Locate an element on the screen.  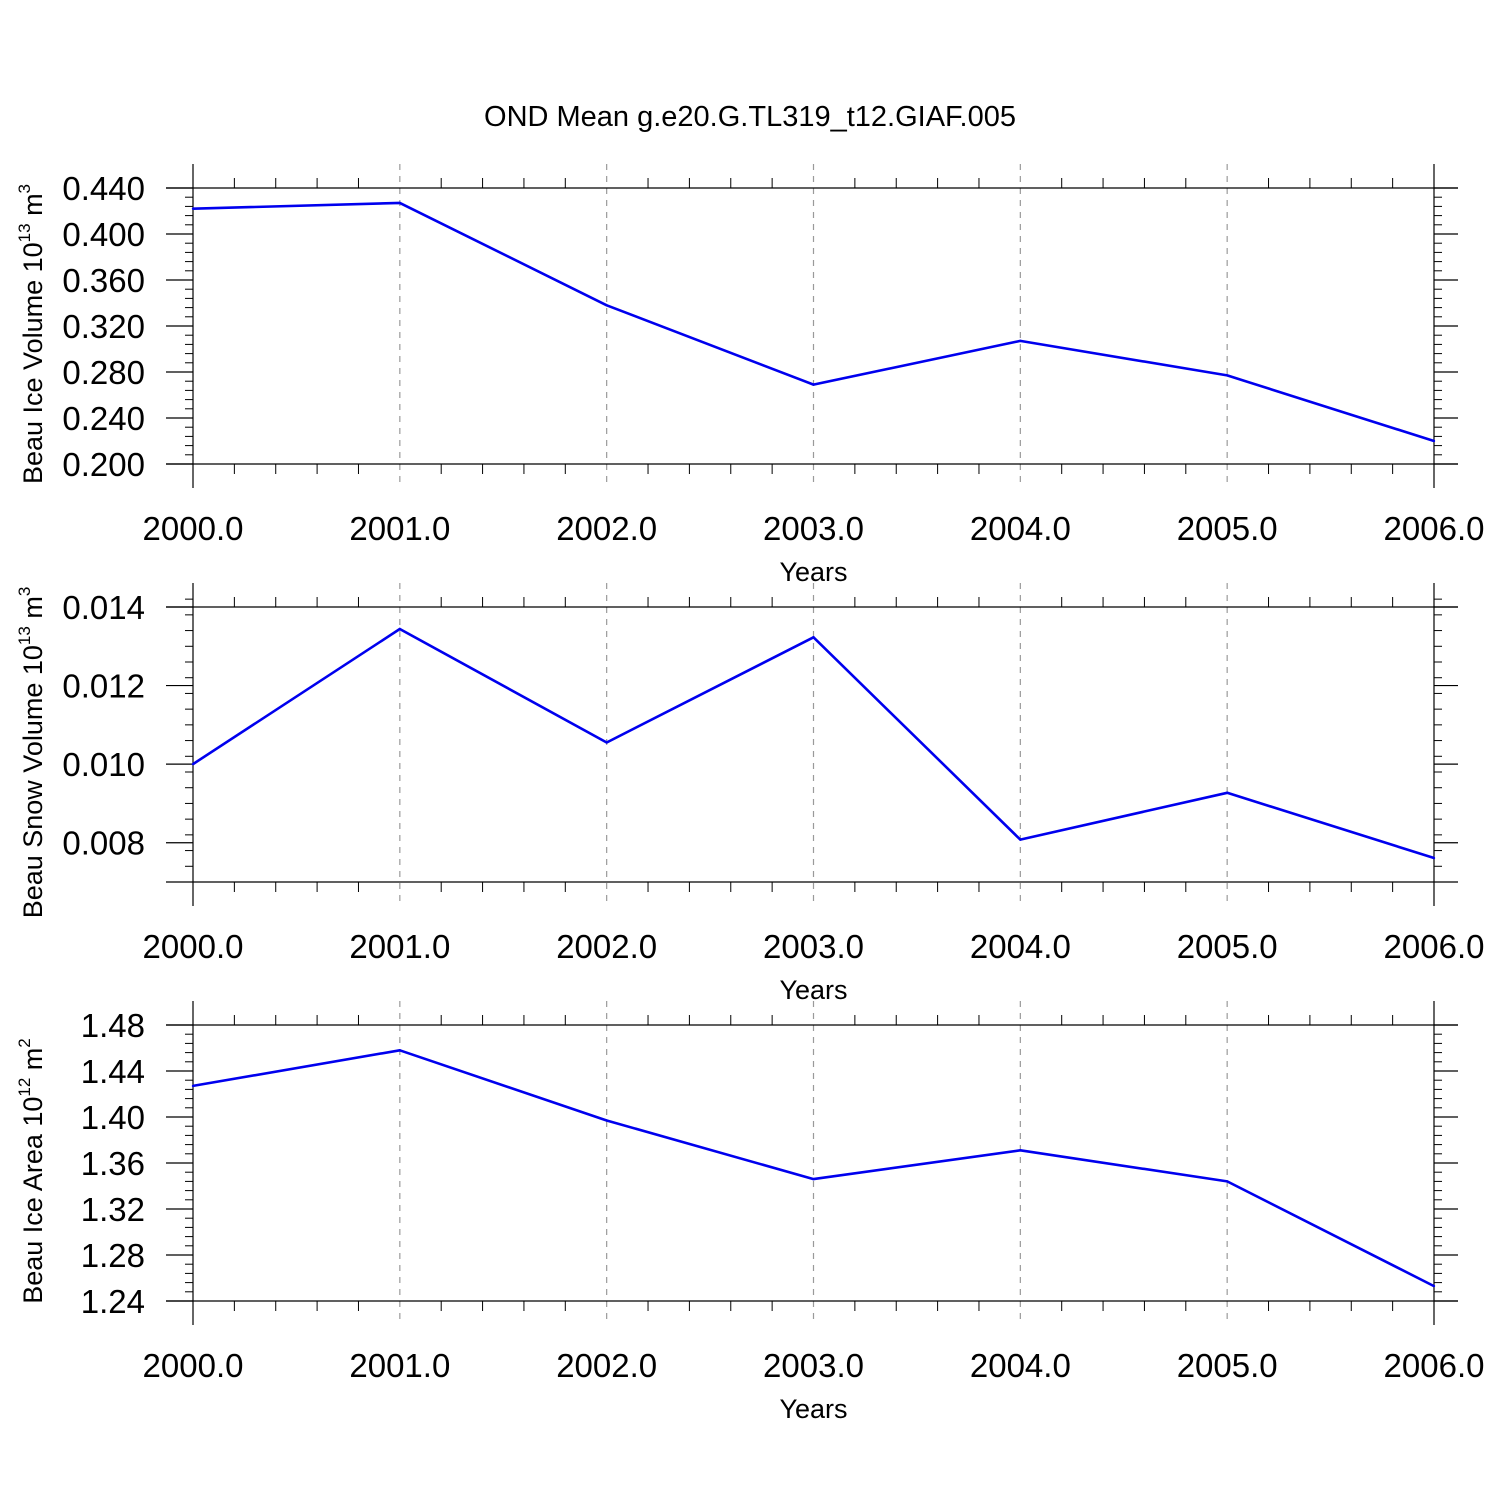
y-tick-label: 1.36 is located at coordinates (113, 1163).